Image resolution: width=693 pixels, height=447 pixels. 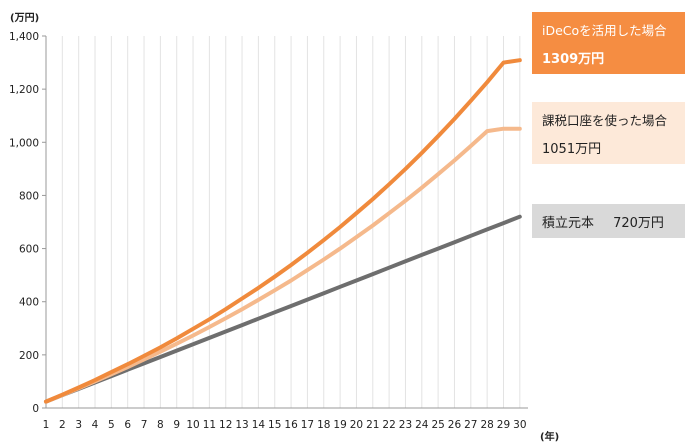 I want to click on y-tick-label: 200, so click(x=29, y=356).